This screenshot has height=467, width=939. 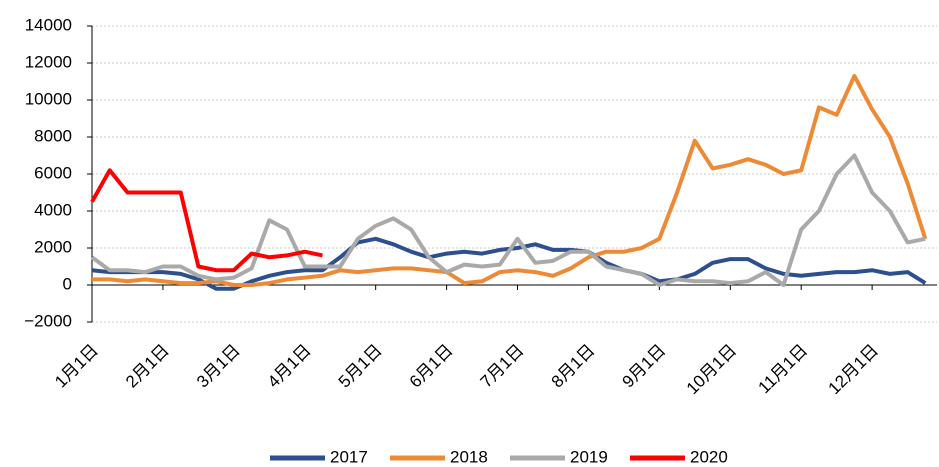 What do you see at coordinates (218, 366) in the screenshot?
I see `x-tick-label: 3月1日` at bounding box center [218, 366].